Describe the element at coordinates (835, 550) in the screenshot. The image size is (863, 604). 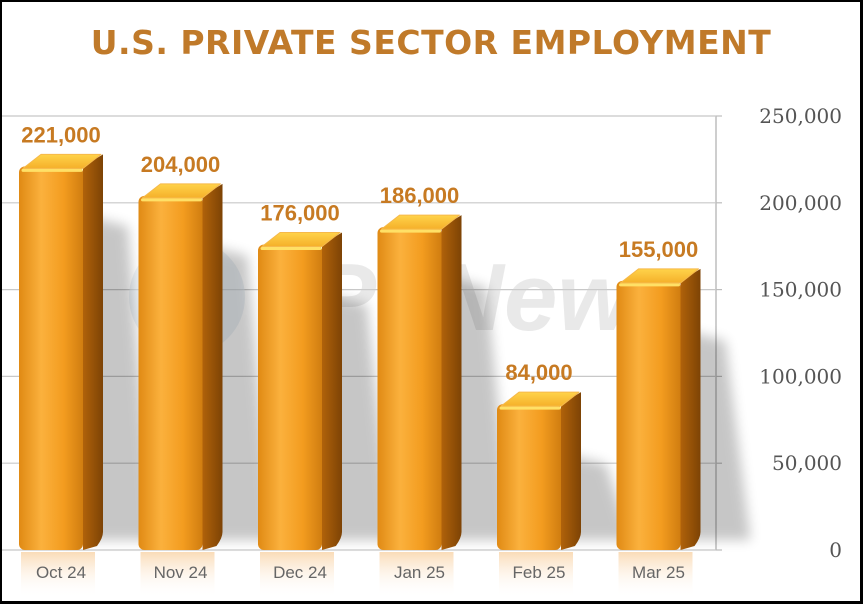
I see `y-tick-label: 0` at that location.